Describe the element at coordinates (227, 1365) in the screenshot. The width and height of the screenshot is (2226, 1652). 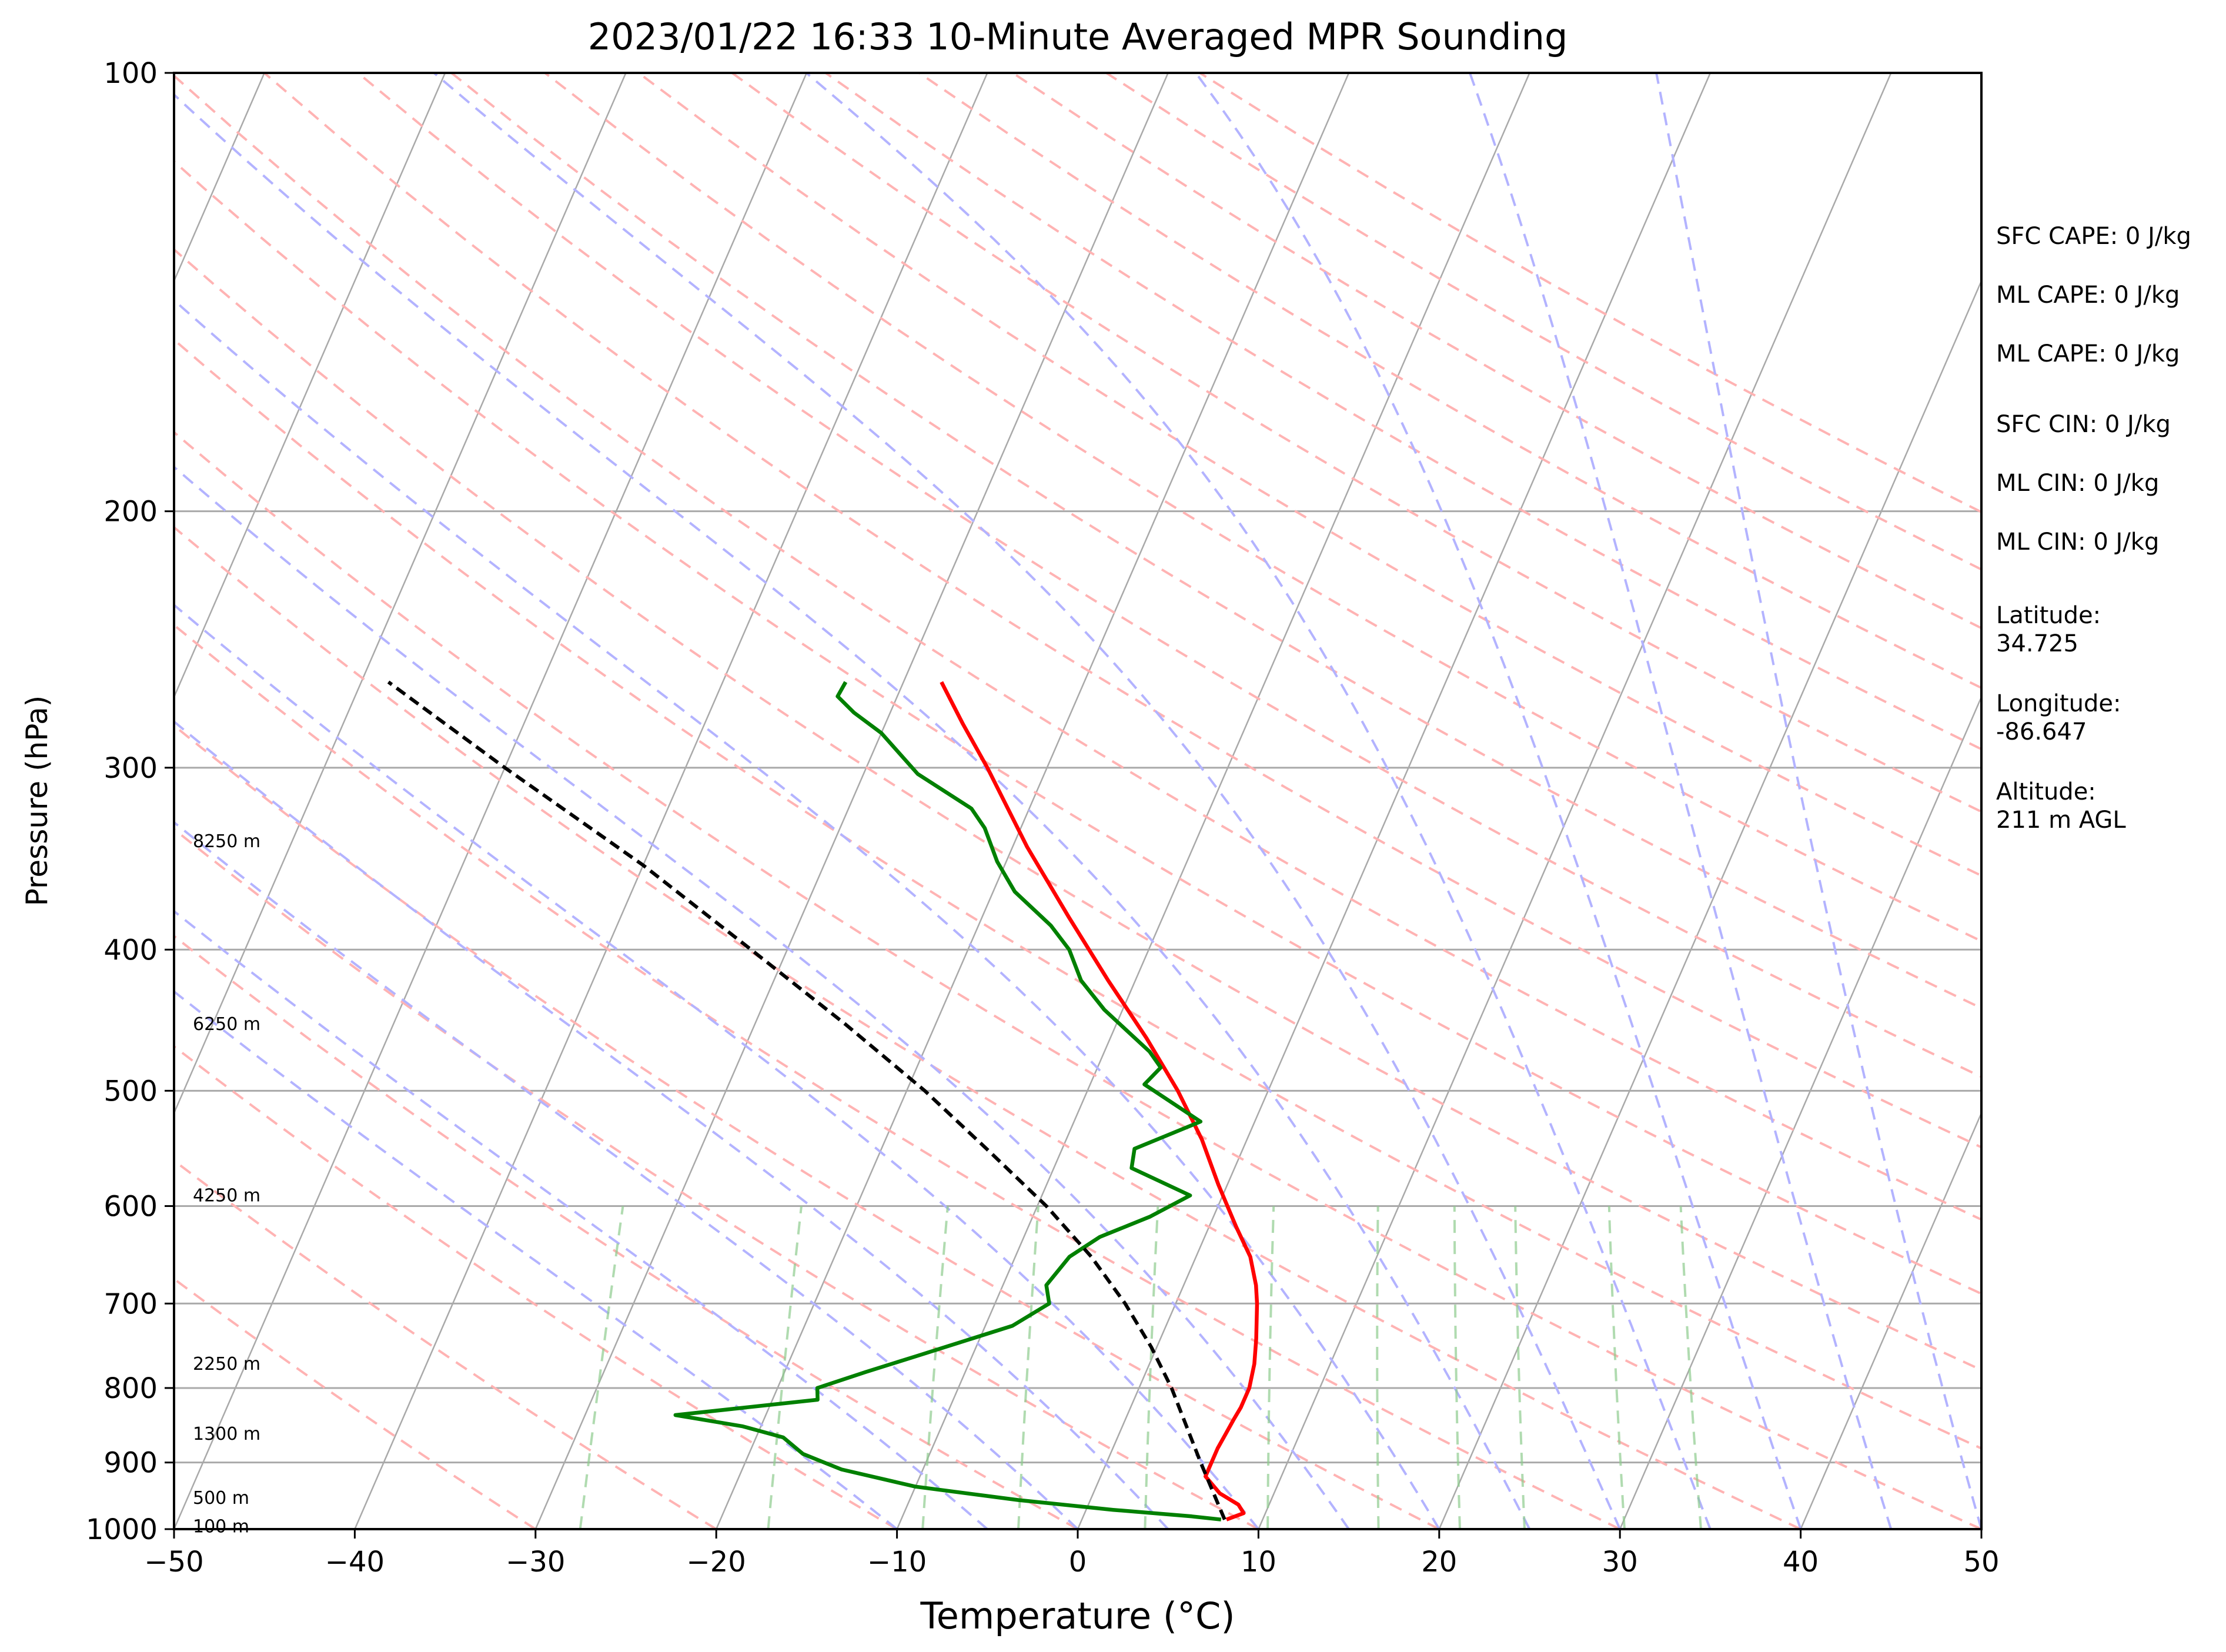
I see `height-label: 2250 m` at that location.